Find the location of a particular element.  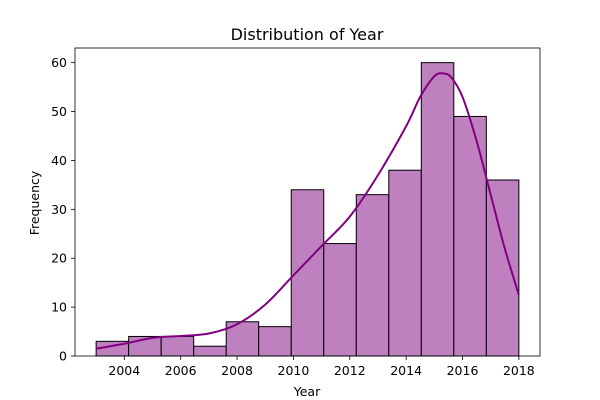

y-tick-label: 50 is located at coordinates (59, 111).